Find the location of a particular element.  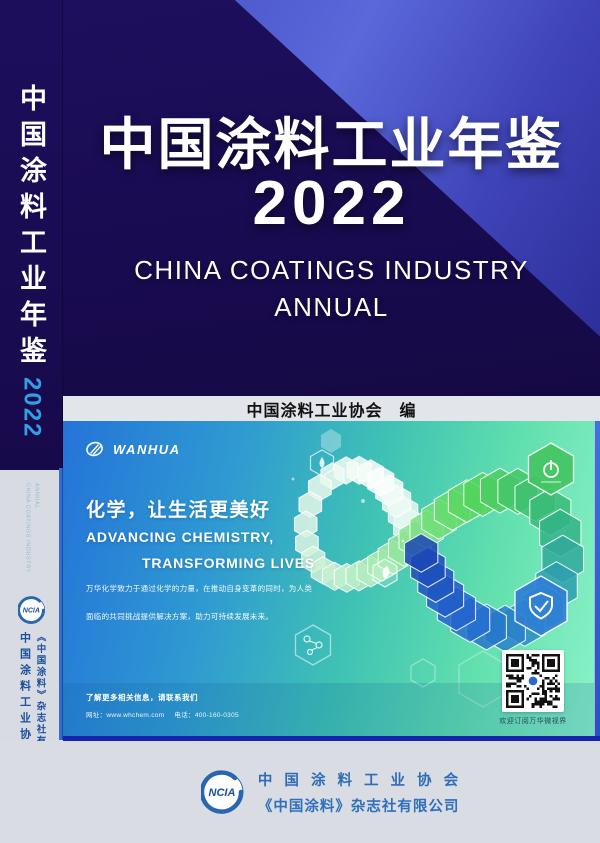

editor-line: 中国涂料工业协会 编 is located at coordinates (331, 411).